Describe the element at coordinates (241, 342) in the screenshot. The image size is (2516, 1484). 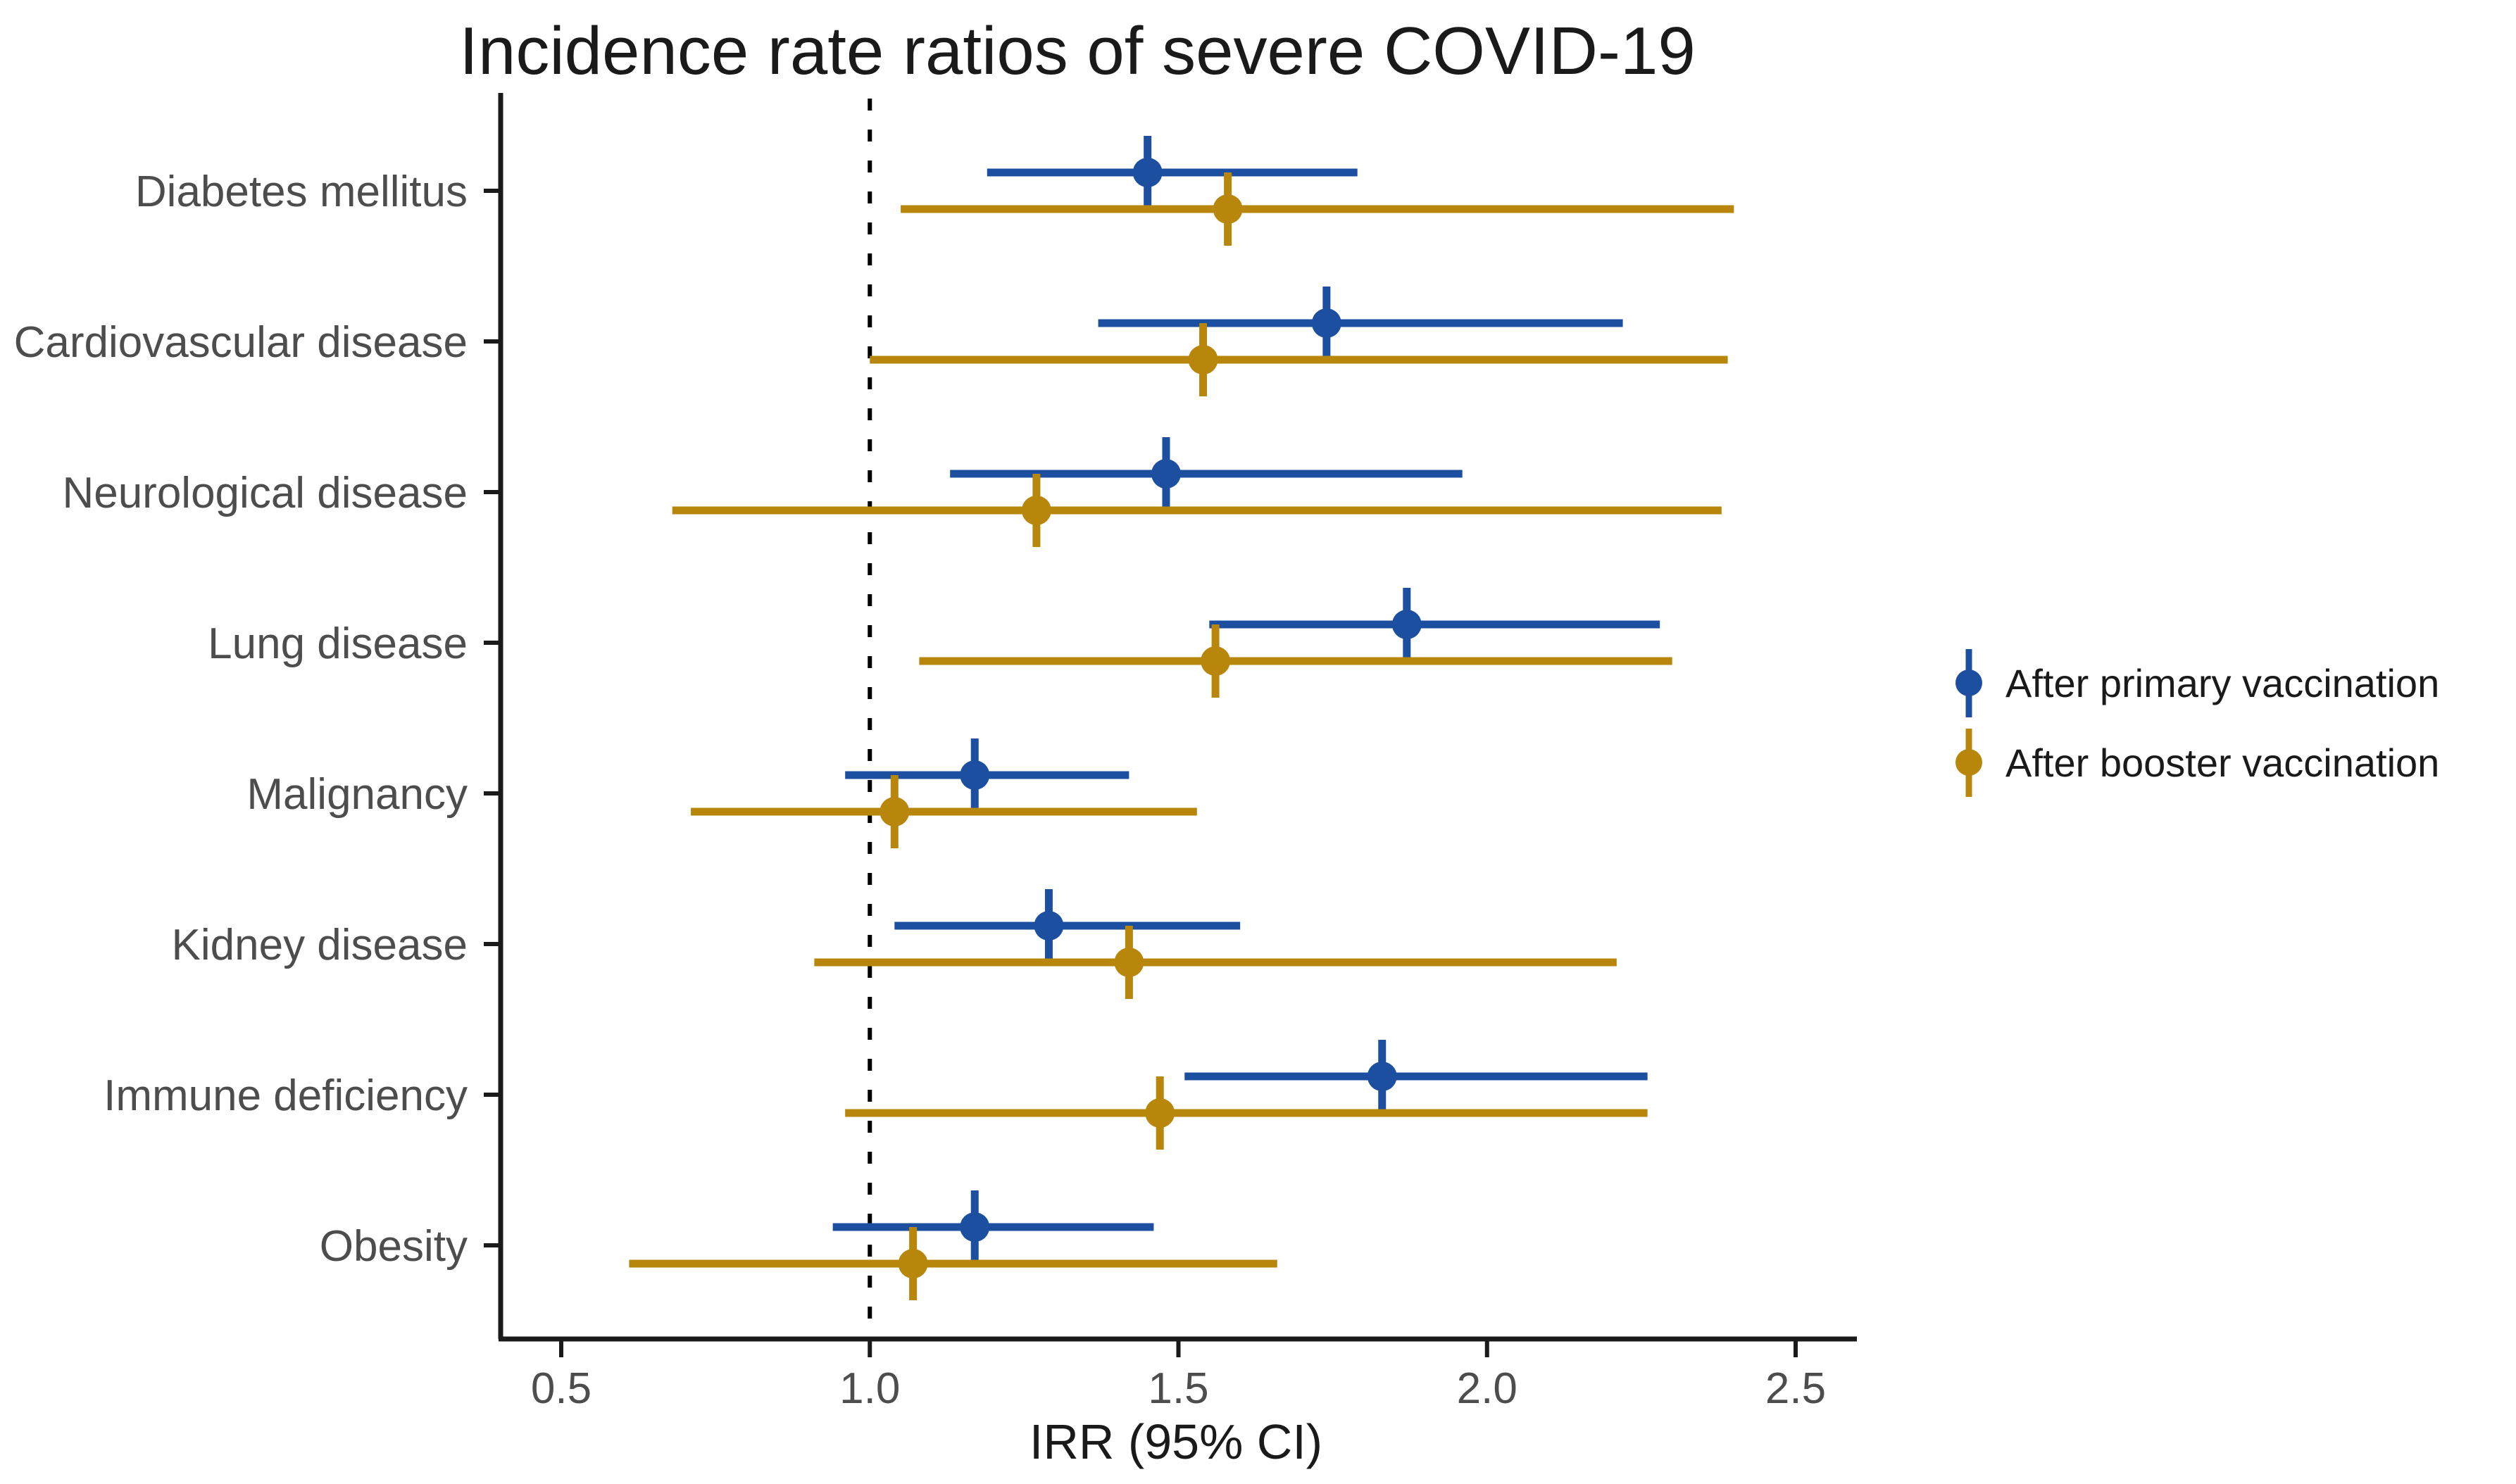
I see `category-label: Cardiovascular disease` at that location.